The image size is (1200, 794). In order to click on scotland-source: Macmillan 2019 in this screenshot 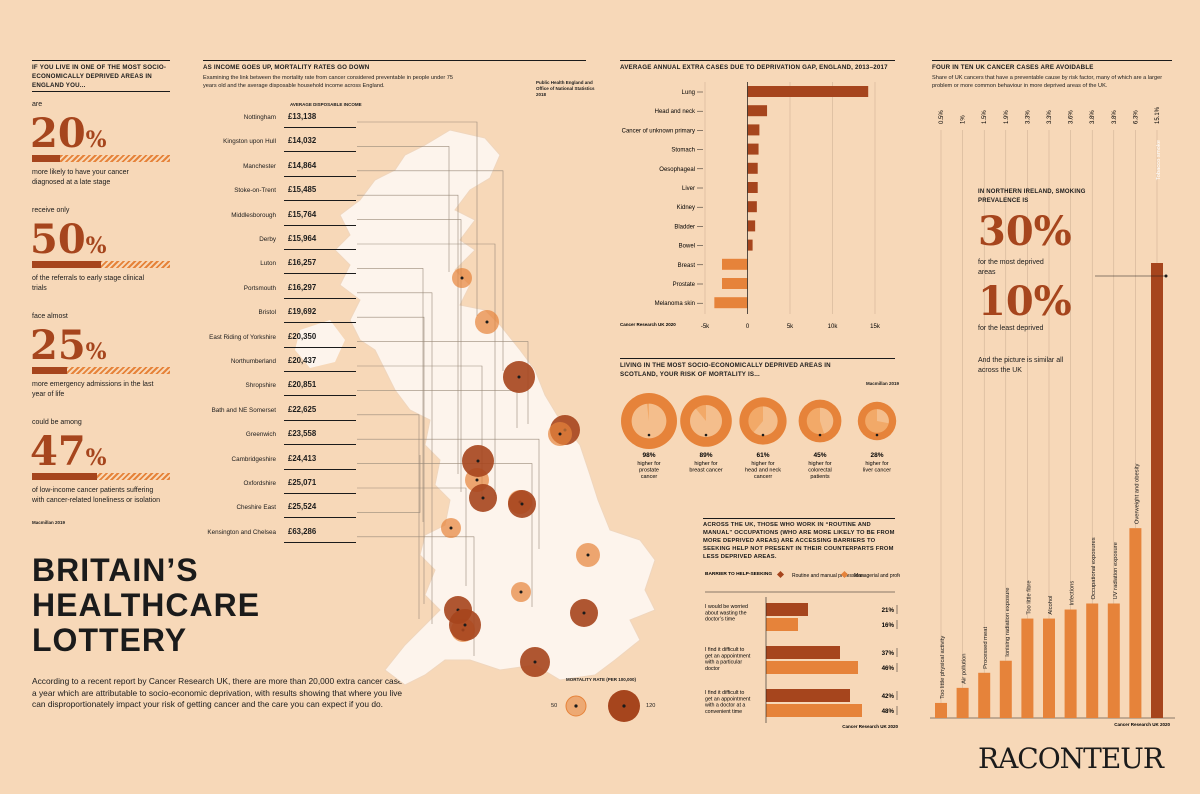, I will do `click(883, 383)`.